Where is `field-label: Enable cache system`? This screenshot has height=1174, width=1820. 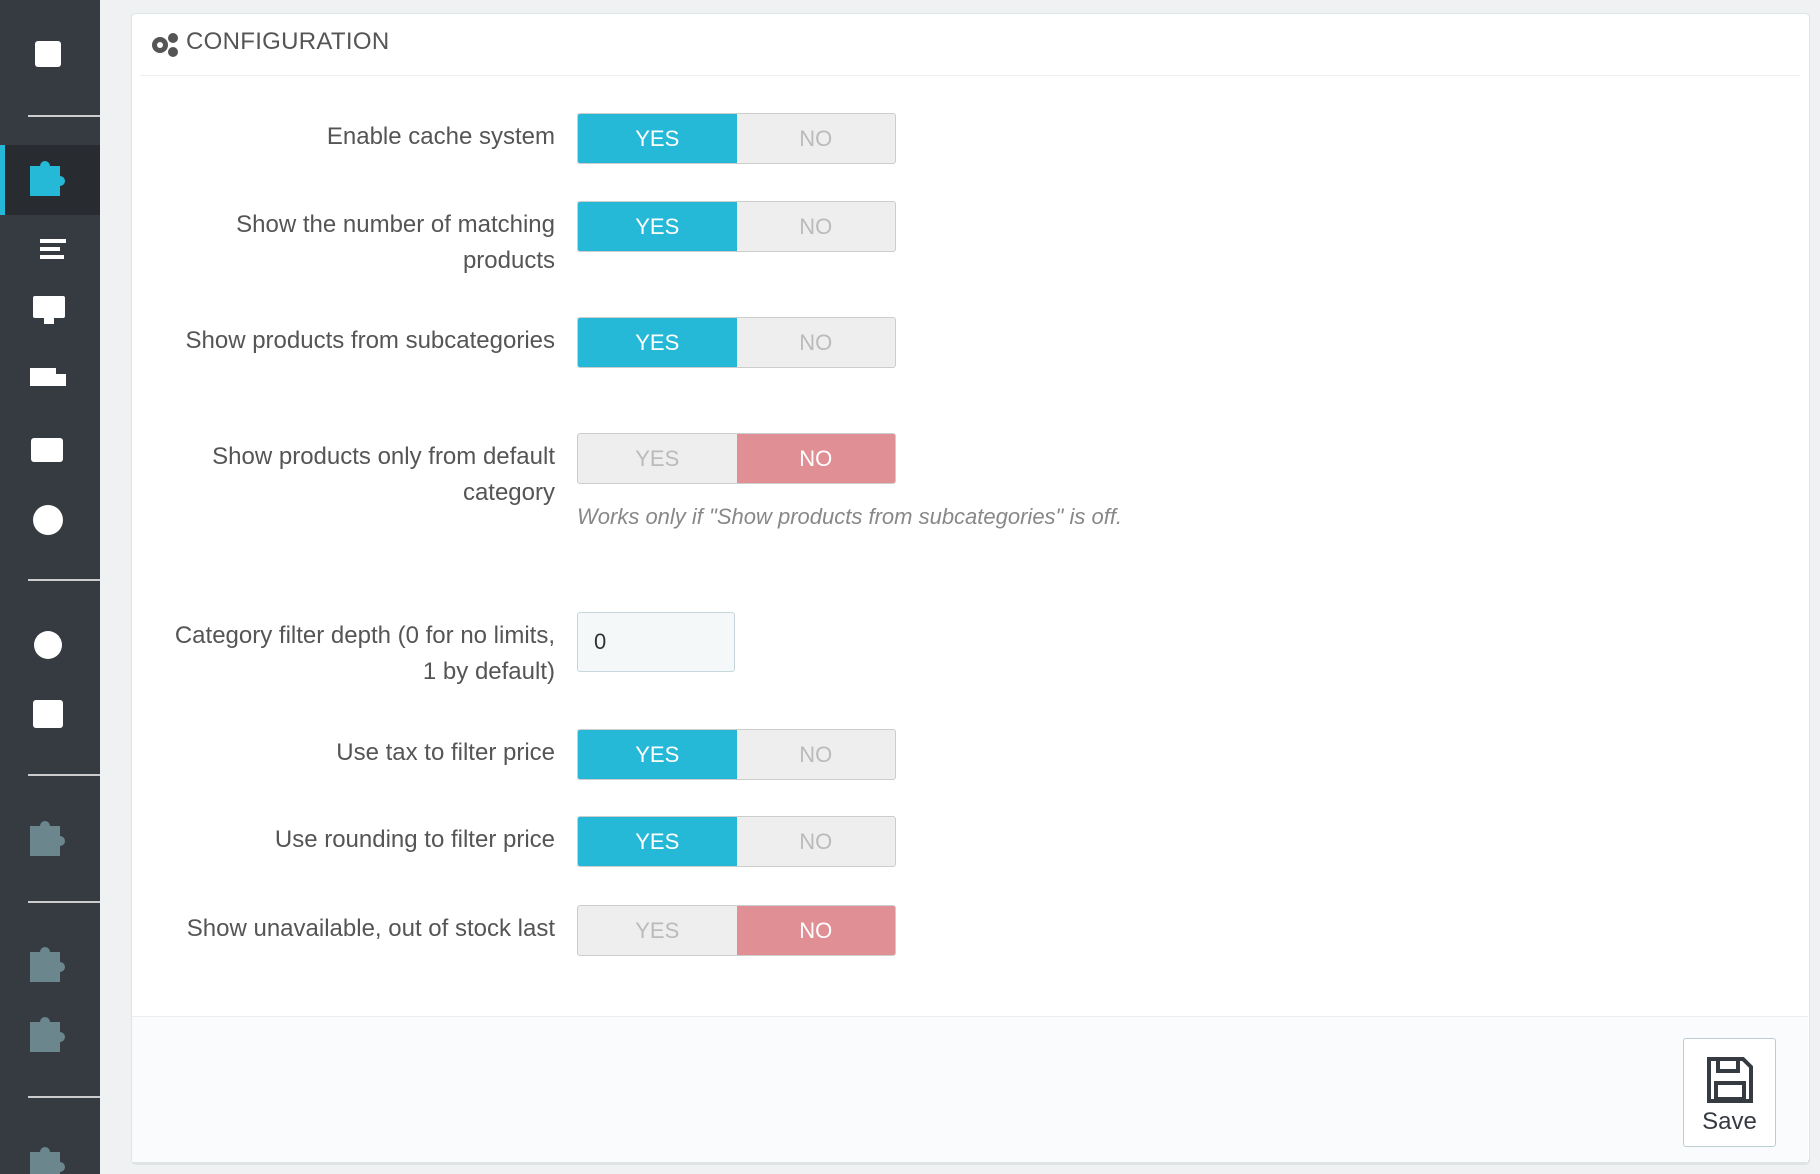
field-label: Enable cache system is located at coordinates (440, 136).